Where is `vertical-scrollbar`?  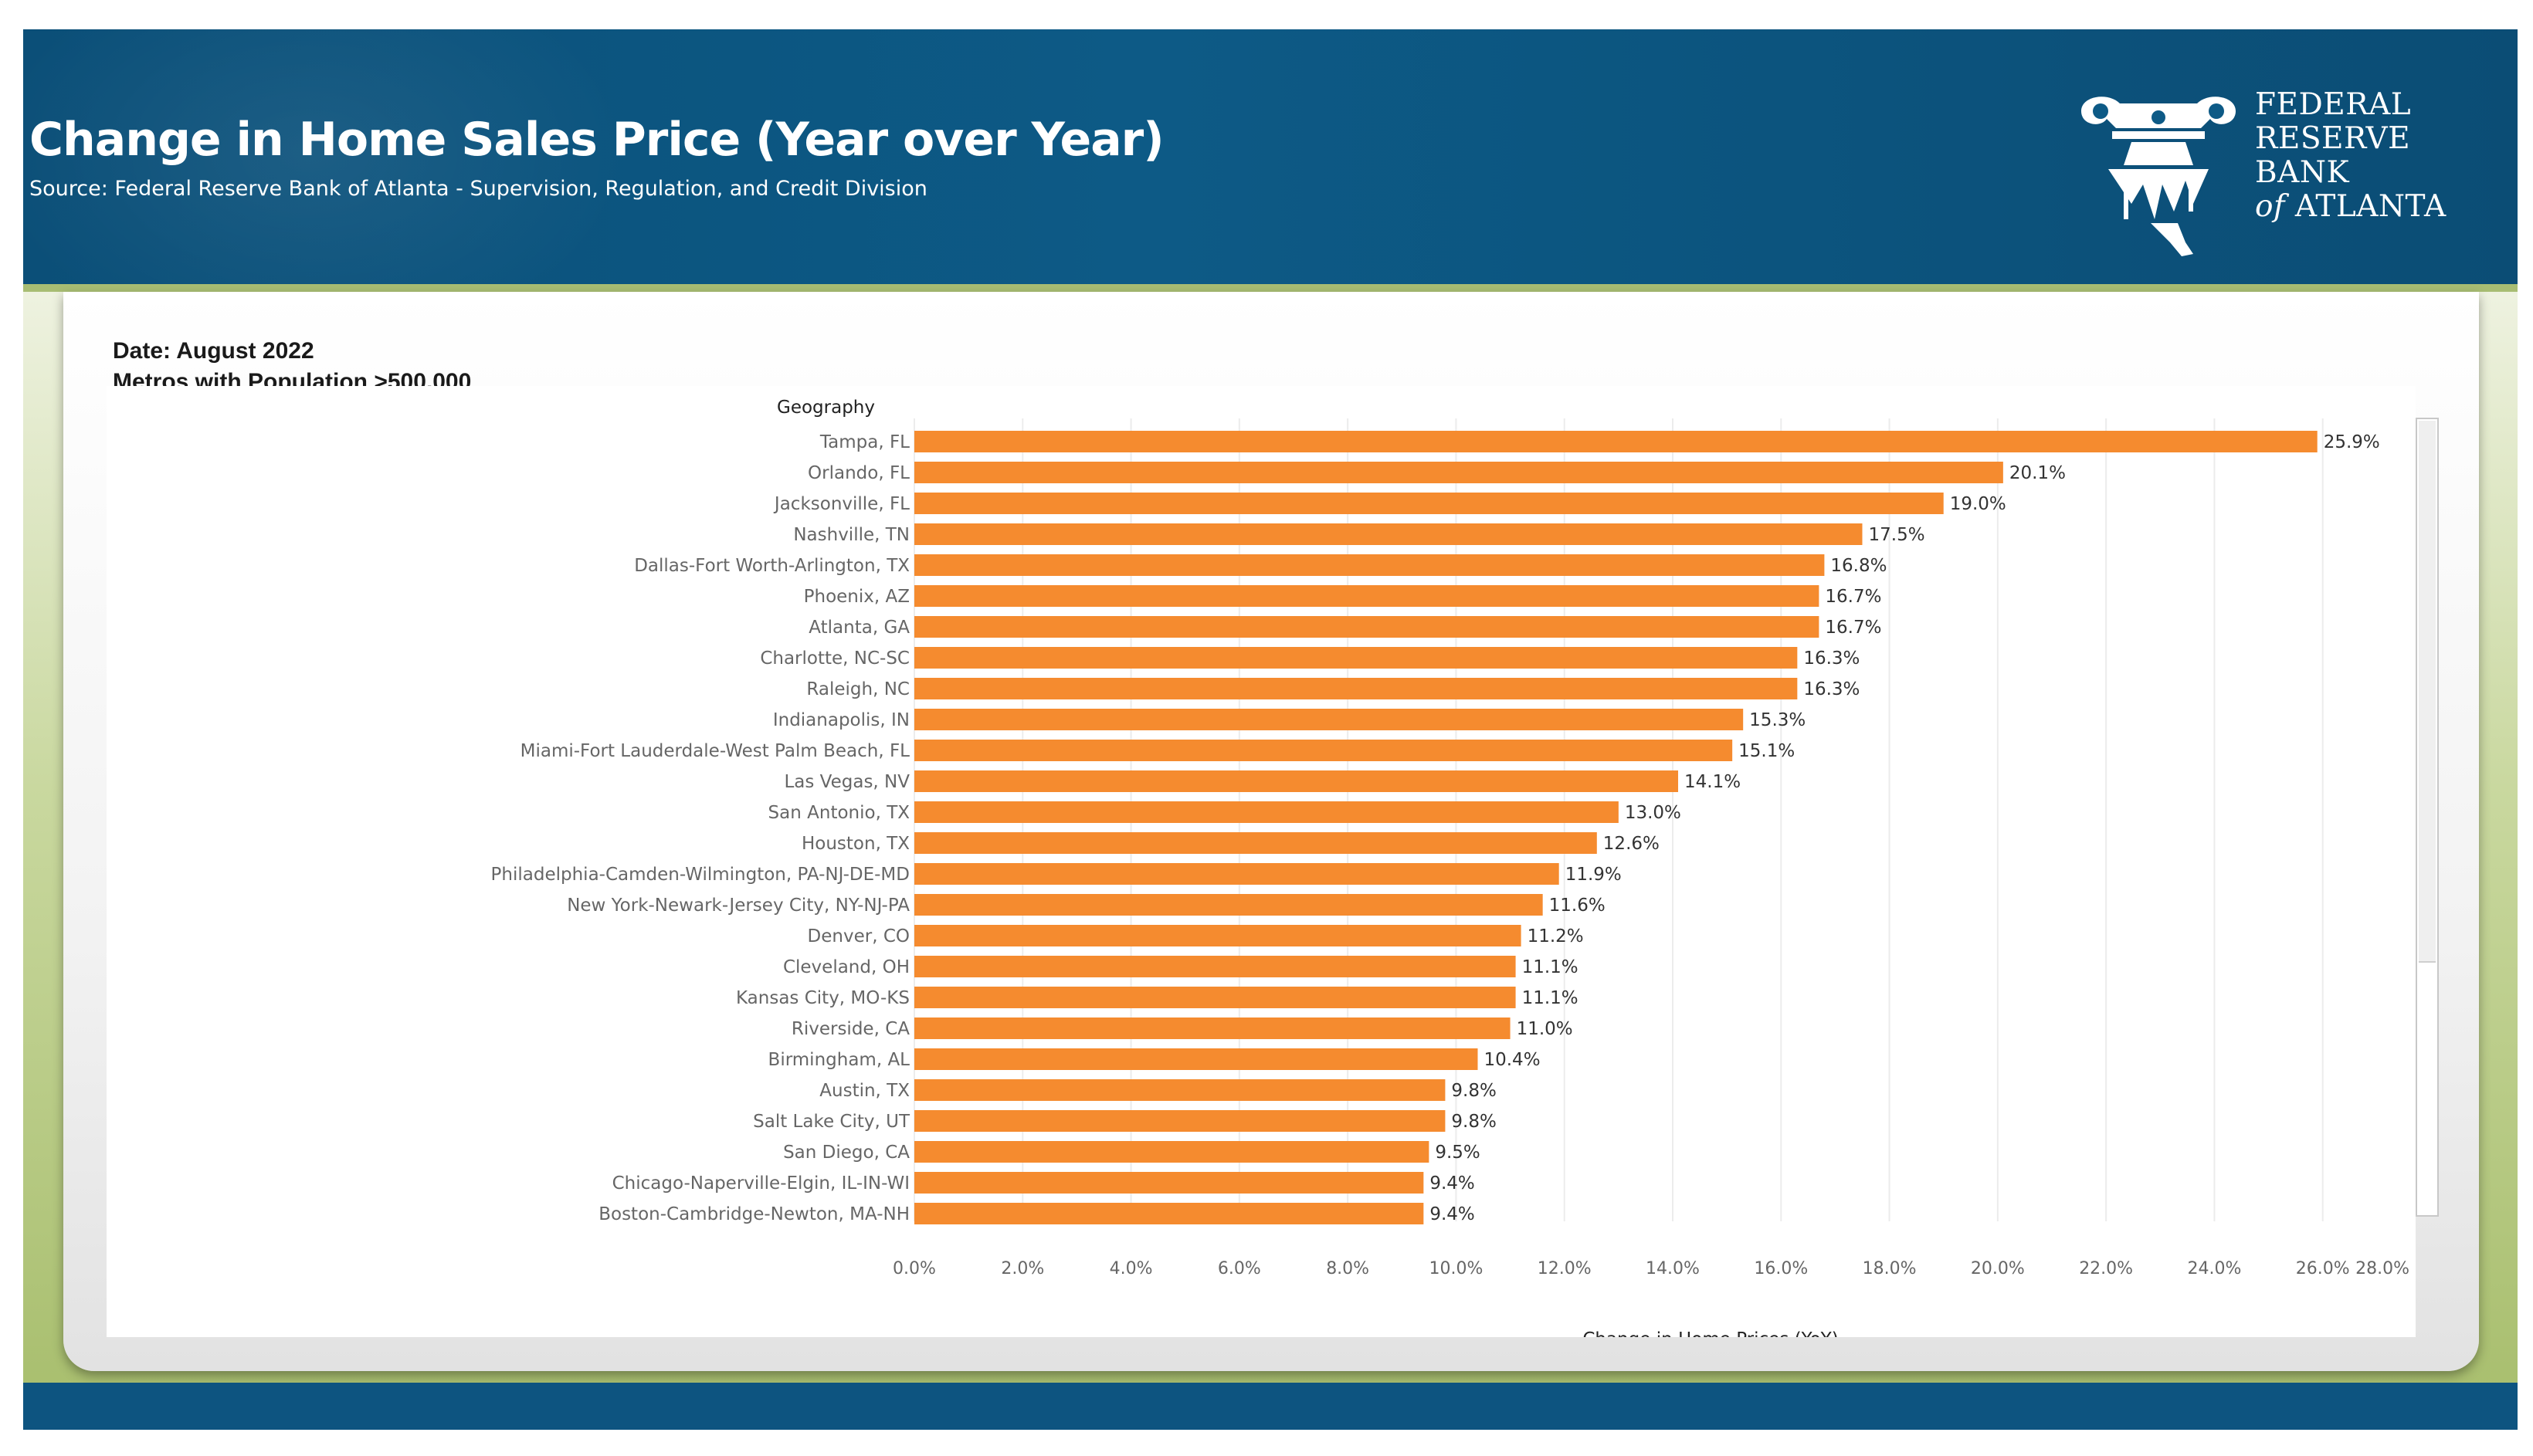 vertical-scrollbar is located at coordinates (2427, 818).